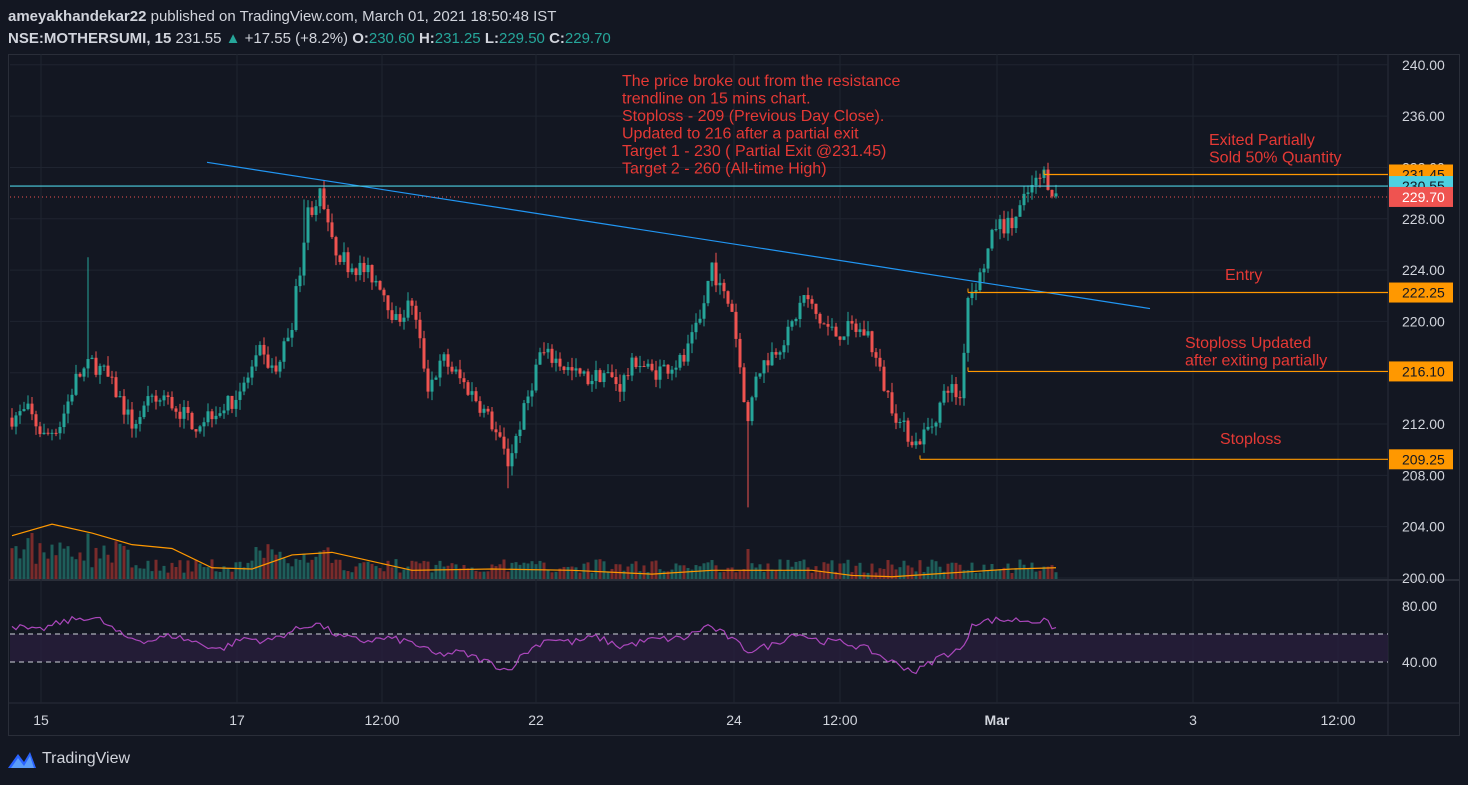  What do you see at coordinates (997, 720) in the screenshot?
I see `time-tick-label: Mar` at bounding box center [997, 720].